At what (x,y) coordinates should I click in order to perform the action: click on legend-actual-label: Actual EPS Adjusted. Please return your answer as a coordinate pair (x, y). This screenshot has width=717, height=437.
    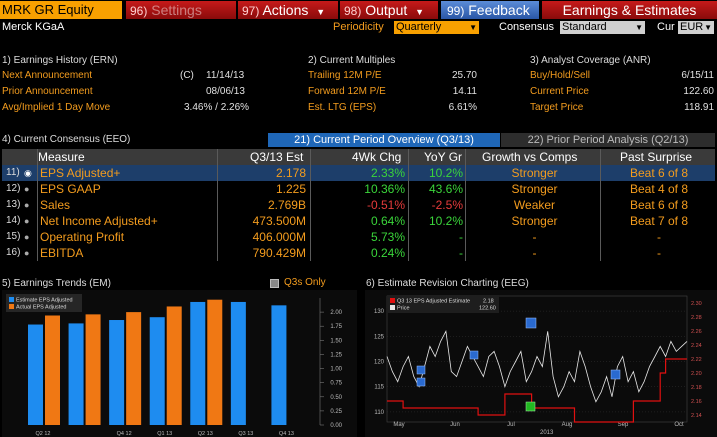
    Looking at the image, I should click on (41, 308).